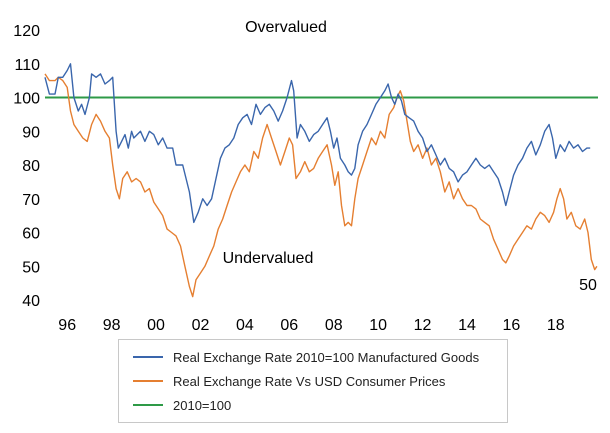 The image size is (610, 433). I want to click on legend-swatch-baseline, so click(148, 405).